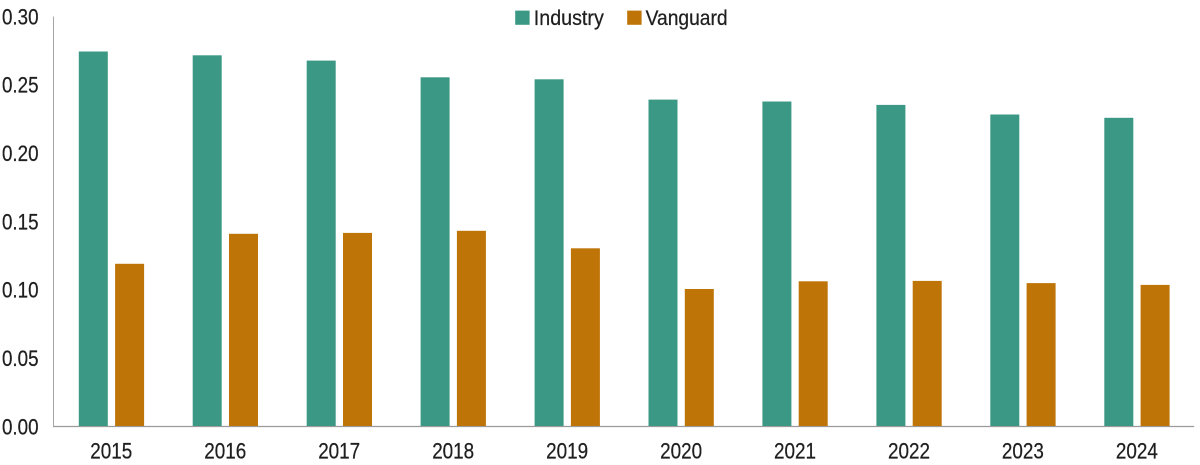  Describe the element at coordinates (339, 450) in the screenshot. I see `svg-text: 2017` at that location.